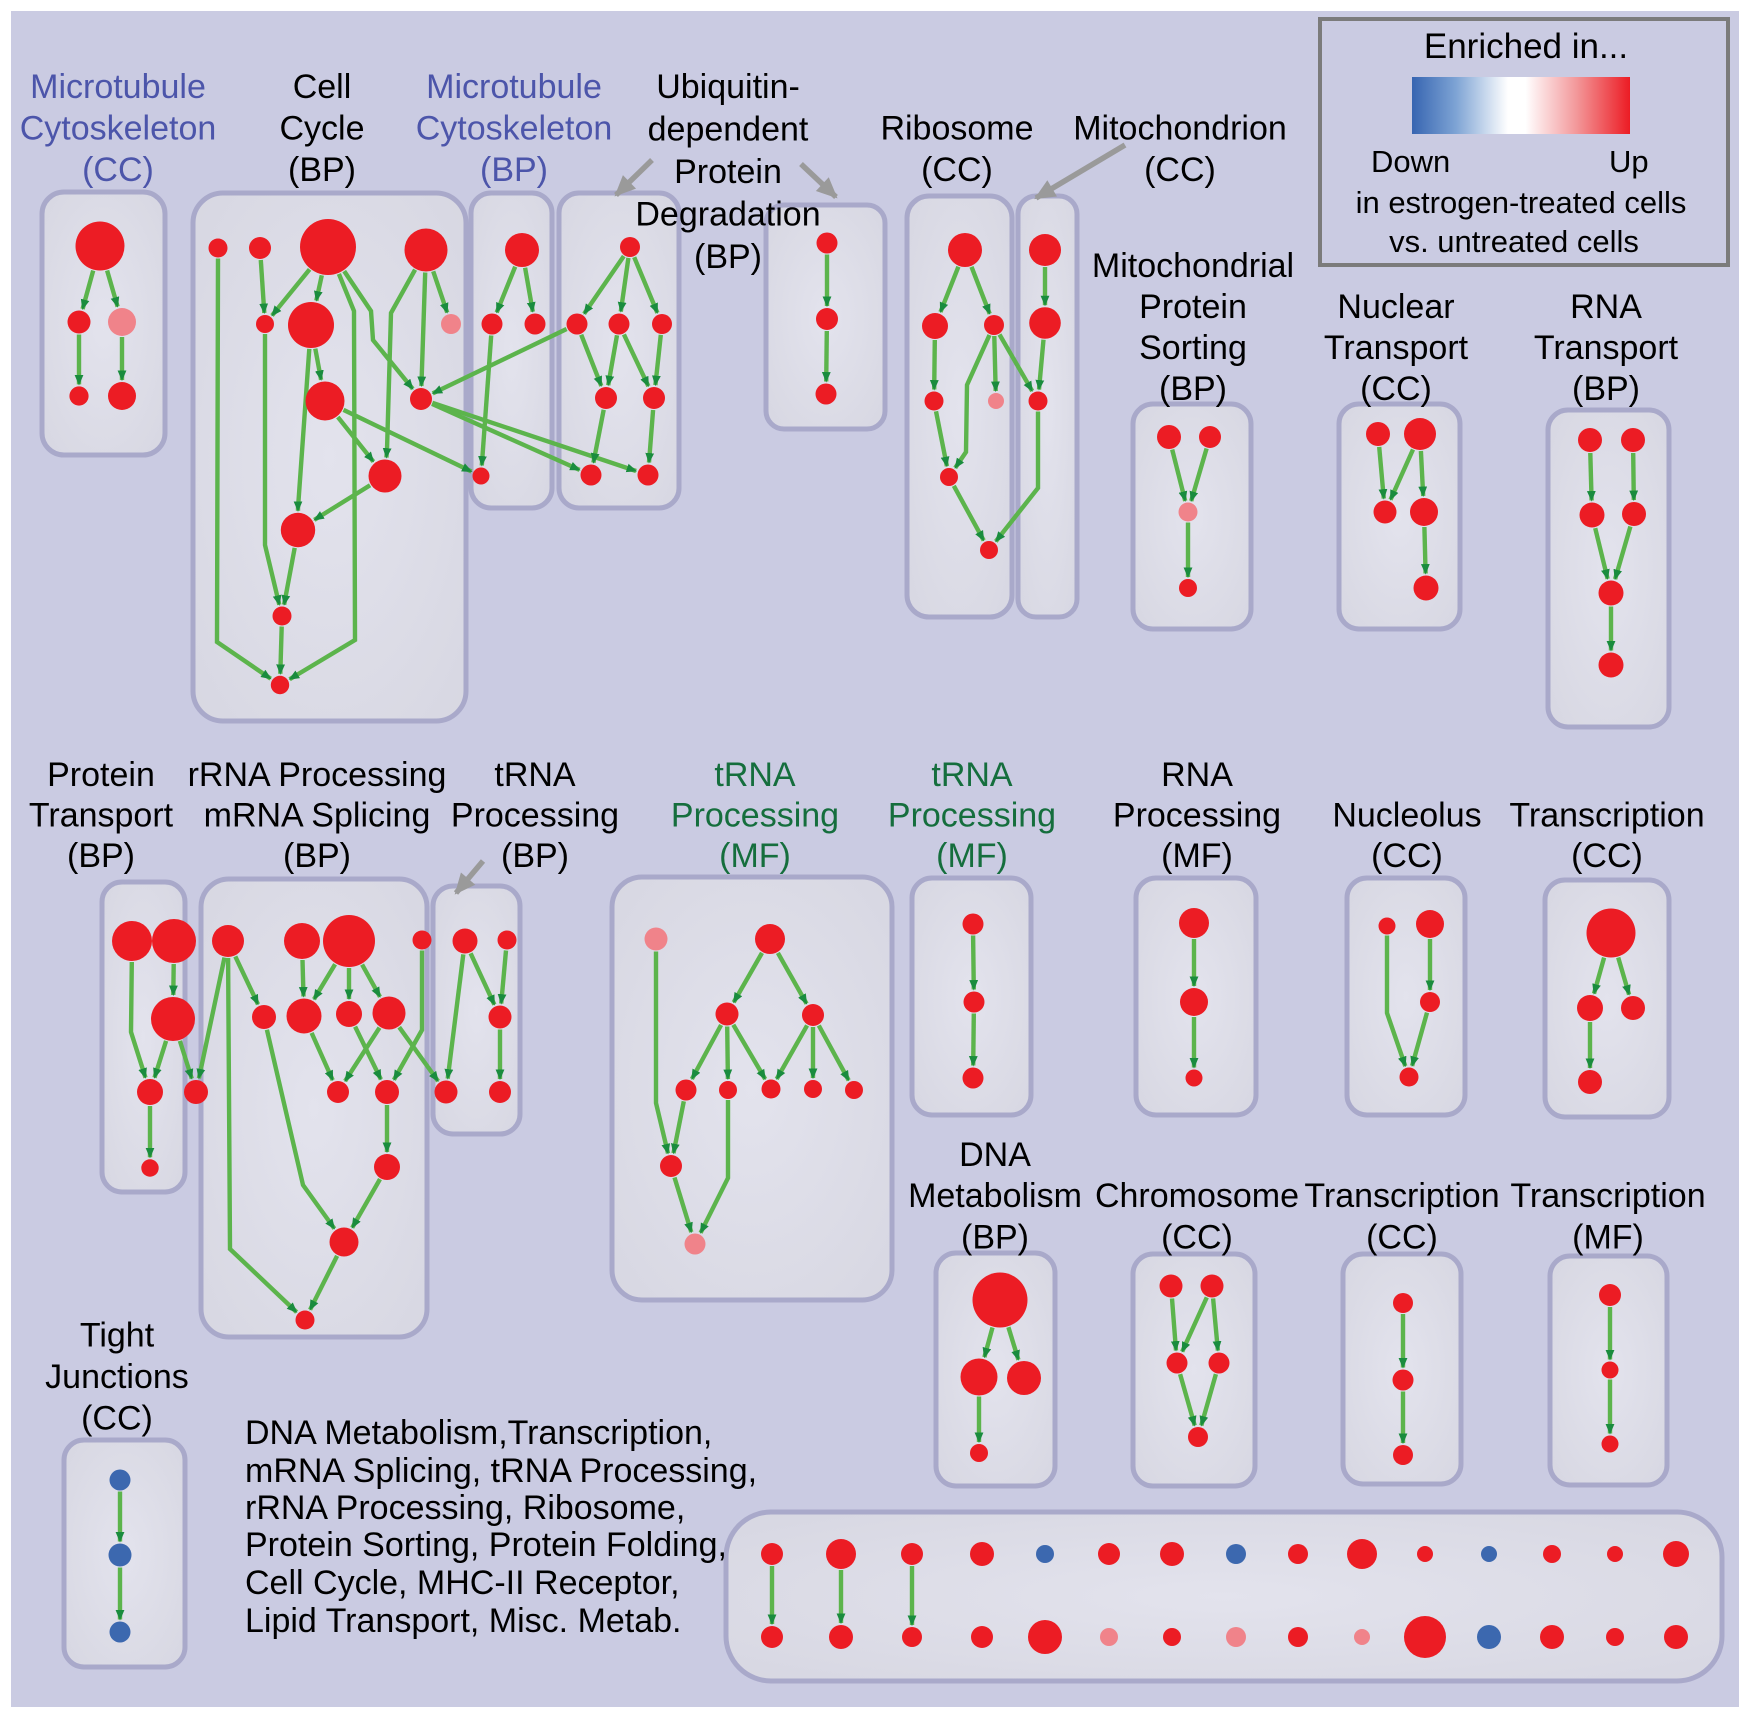 The width and height of the screenshot is (1750, 1715). I want to click on svg-text: DNA, so click(995, 1155).